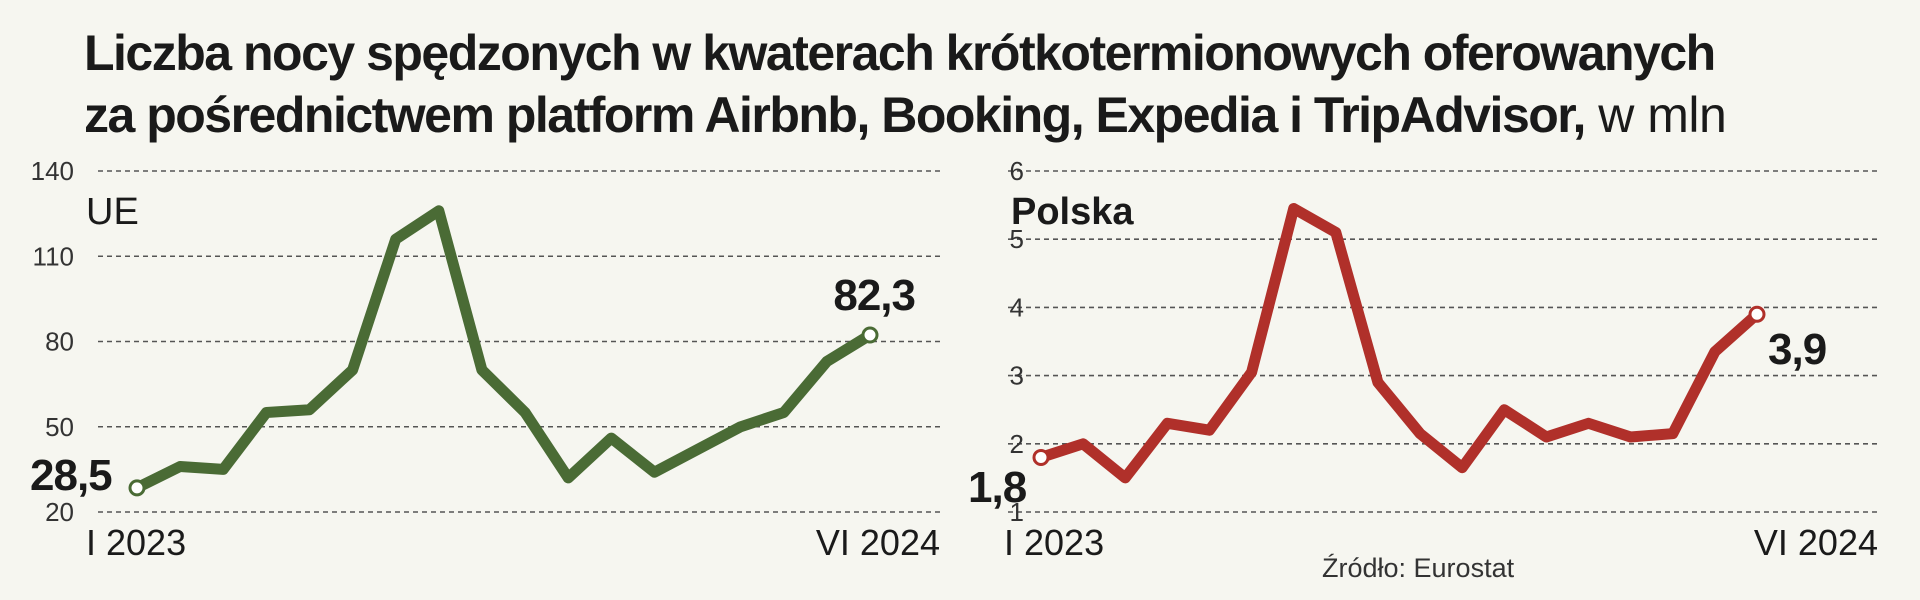 The width and height of the screenshot is (1920, 600). Describe the element at coordinates (1418, 568) in the screenshot. I see `source-note: Źródło: Eurostat` at that location.